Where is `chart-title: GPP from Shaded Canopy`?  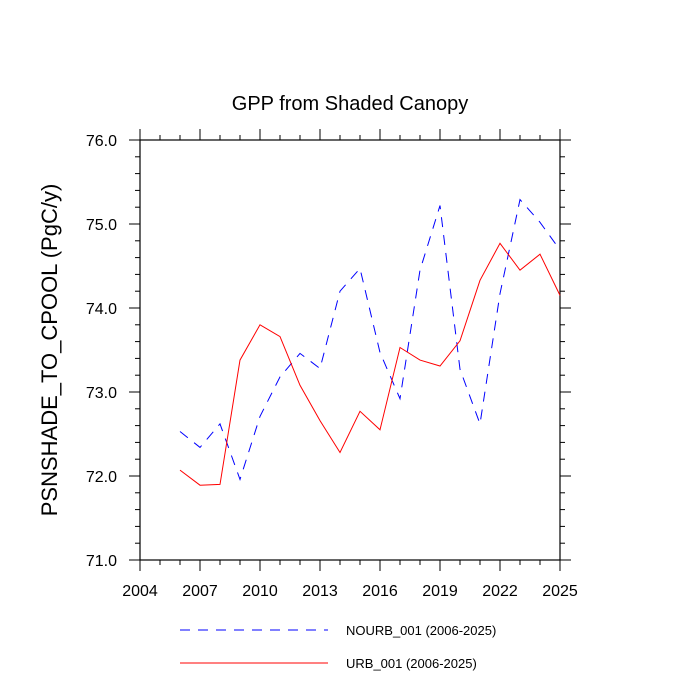 chart-title: GPP from Shaded Canopy is located at coordinates (350, 104).